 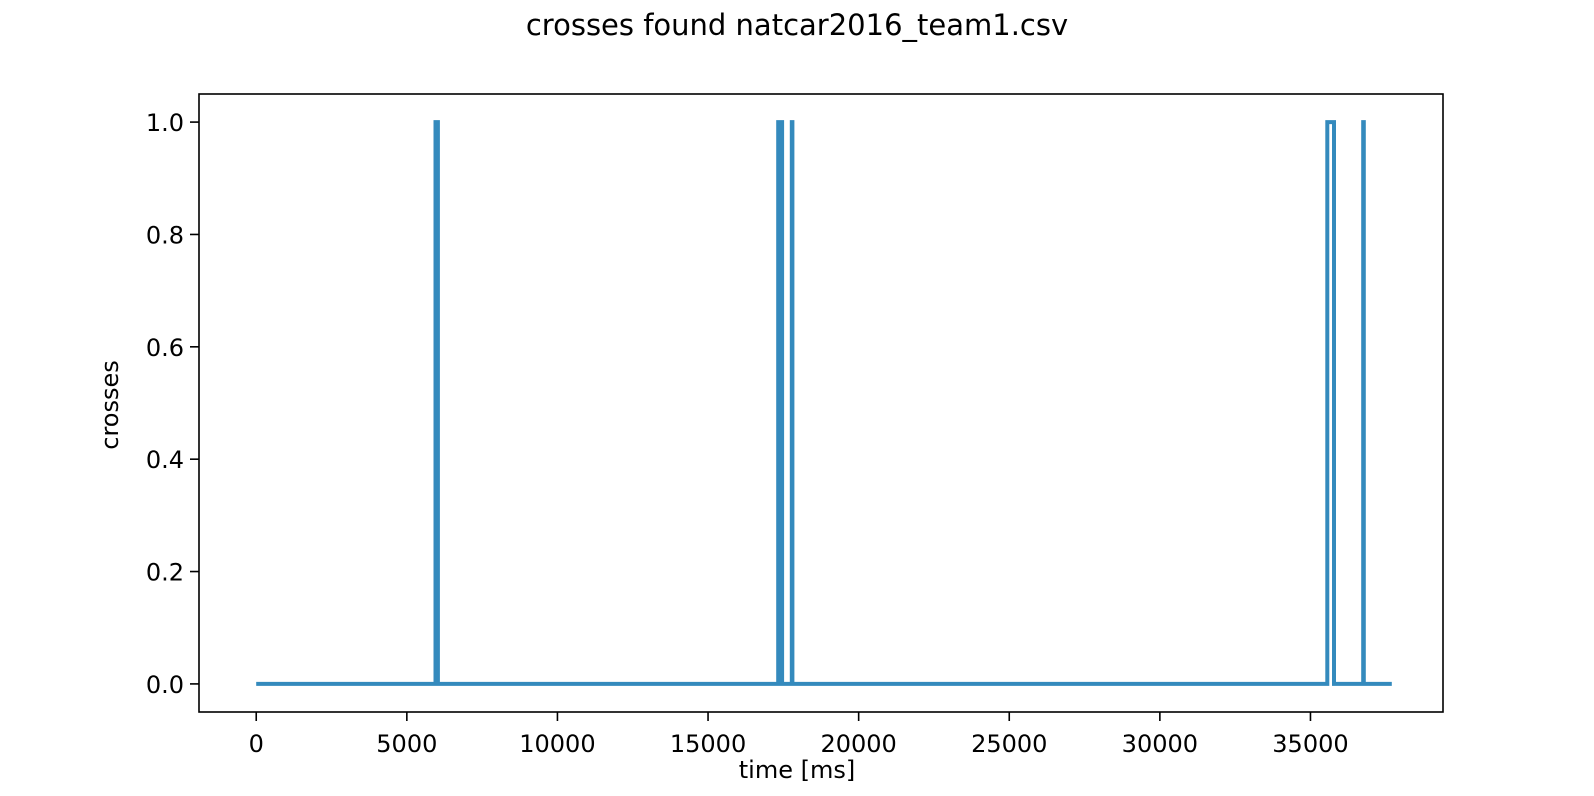 What do you see at coordinates (797, 25) in the screenshot?
I see `chart-title: crosses found natcar2016_team1.csv` at bounding box center [797, 25].